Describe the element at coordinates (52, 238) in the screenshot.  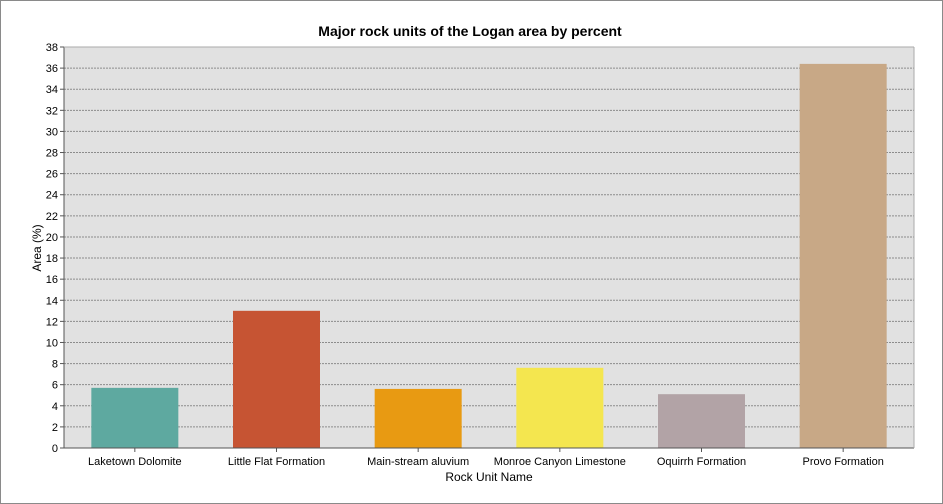
I see `y-tick-label: 20` at that location.